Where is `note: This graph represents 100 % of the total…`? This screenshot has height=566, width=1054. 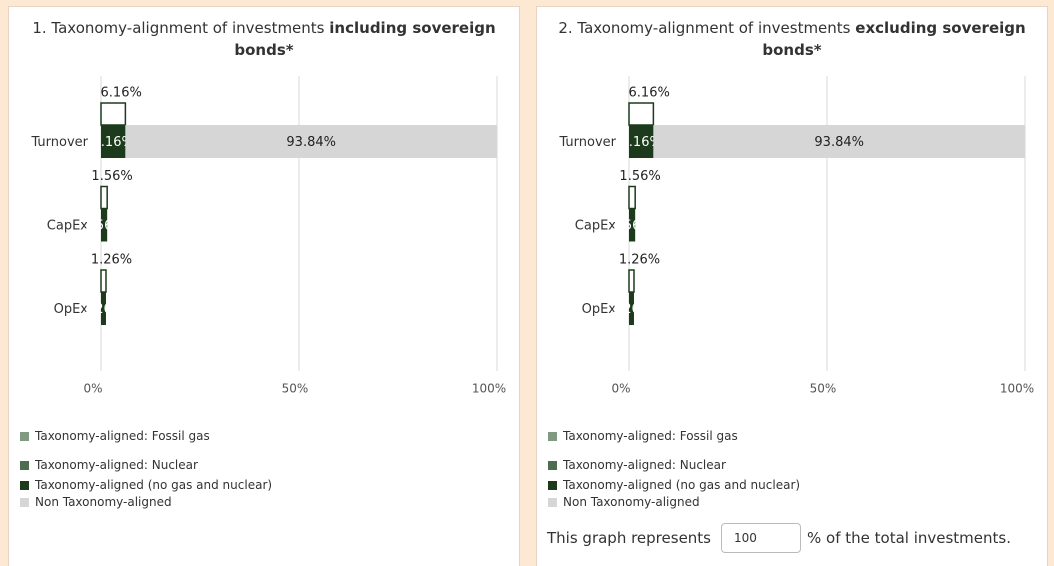 note: This graph represents 100 % of the total… is located at coordinates (779, 538).